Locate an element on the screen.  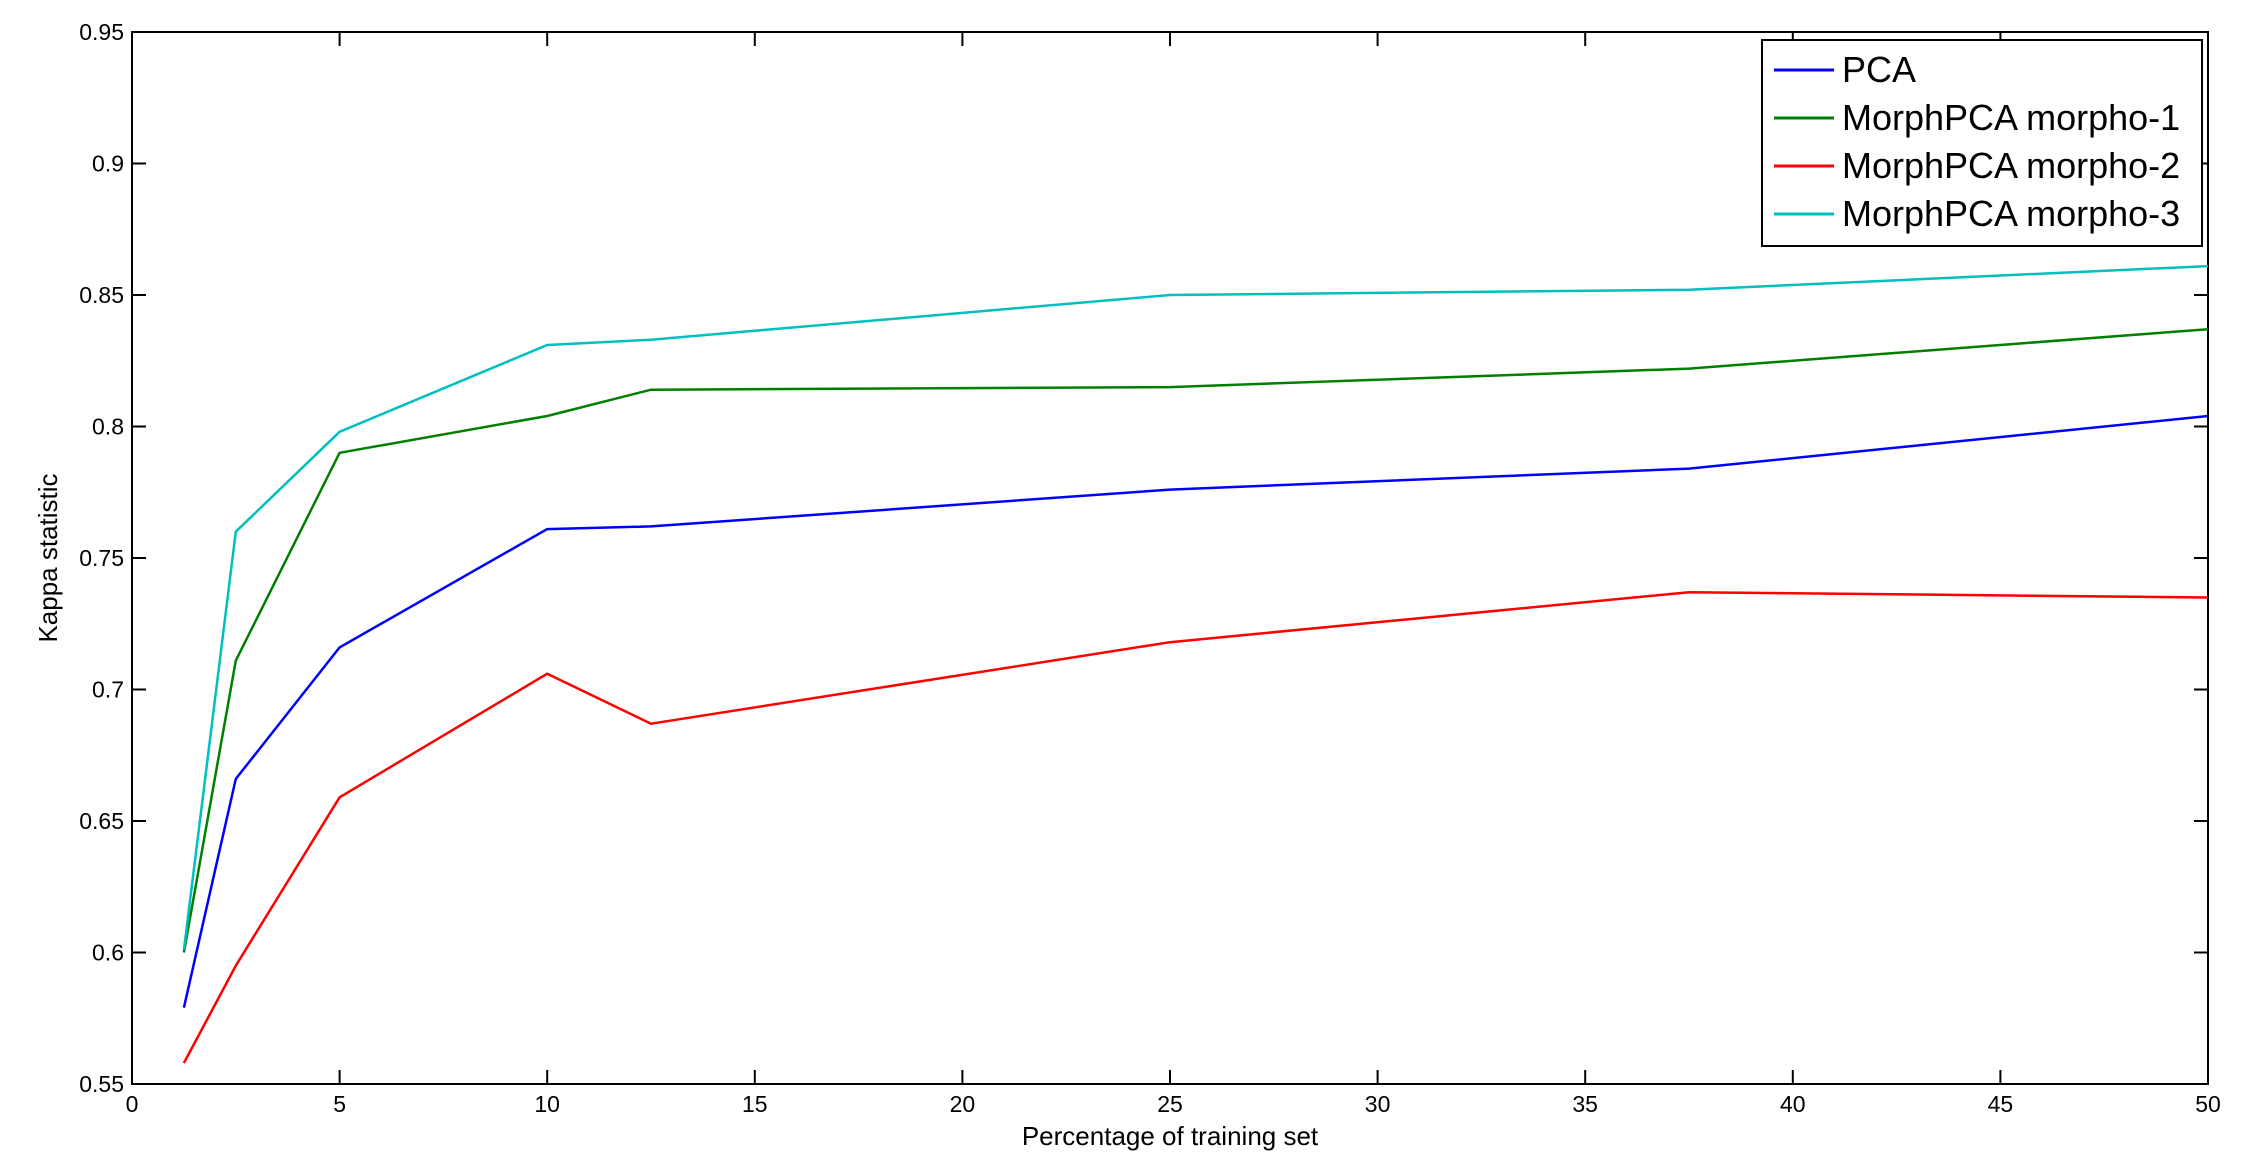
x-tick-label: 30 is located at coordinates (1378, 1104).